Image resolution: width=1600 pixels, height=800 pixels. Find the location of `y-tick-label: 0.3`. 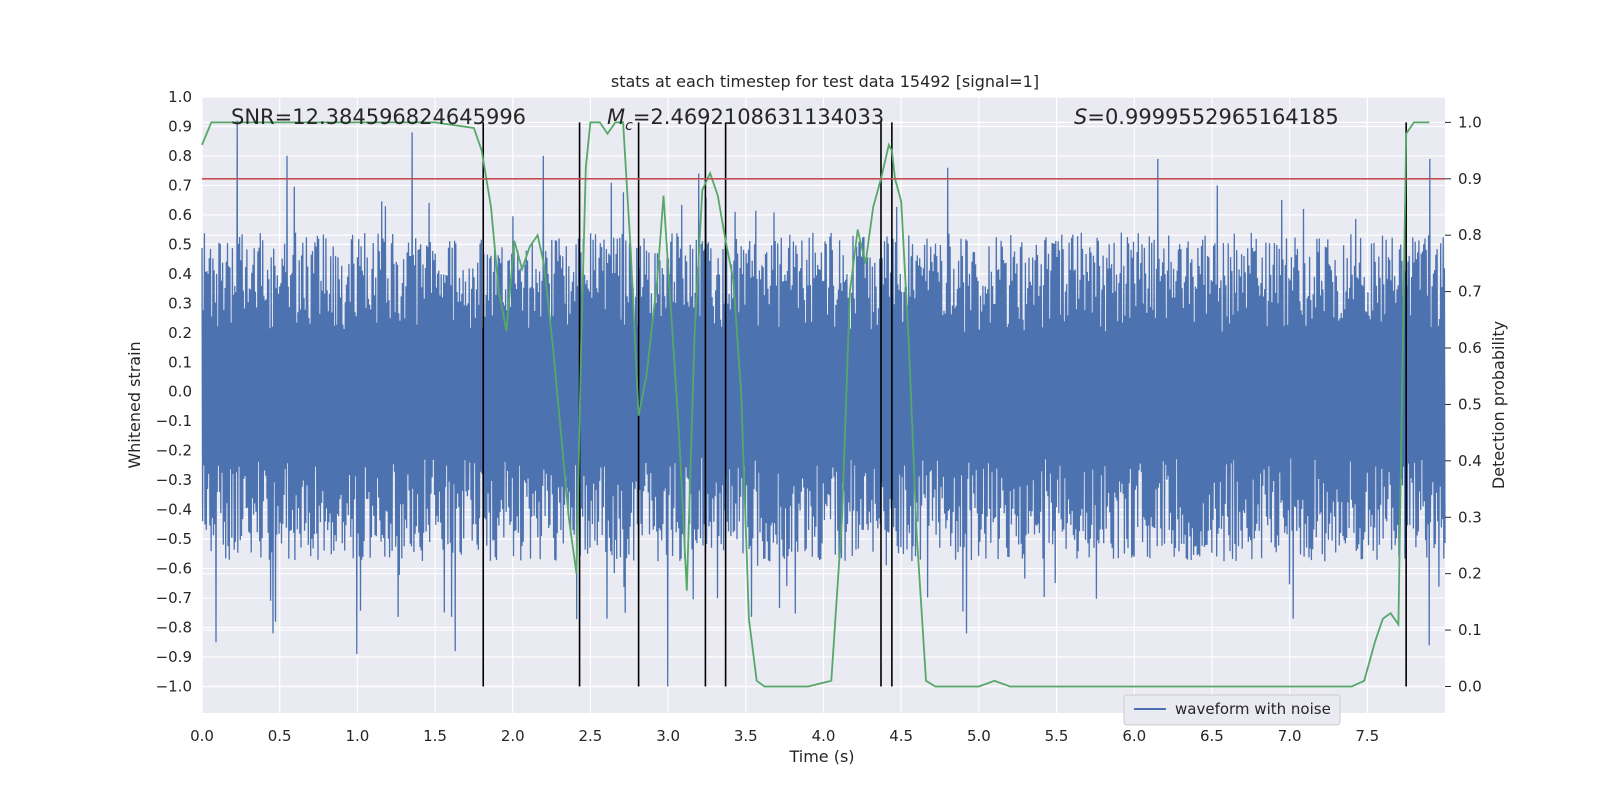

y-tick-label: 0.3 is located at coordinates (180, 303).